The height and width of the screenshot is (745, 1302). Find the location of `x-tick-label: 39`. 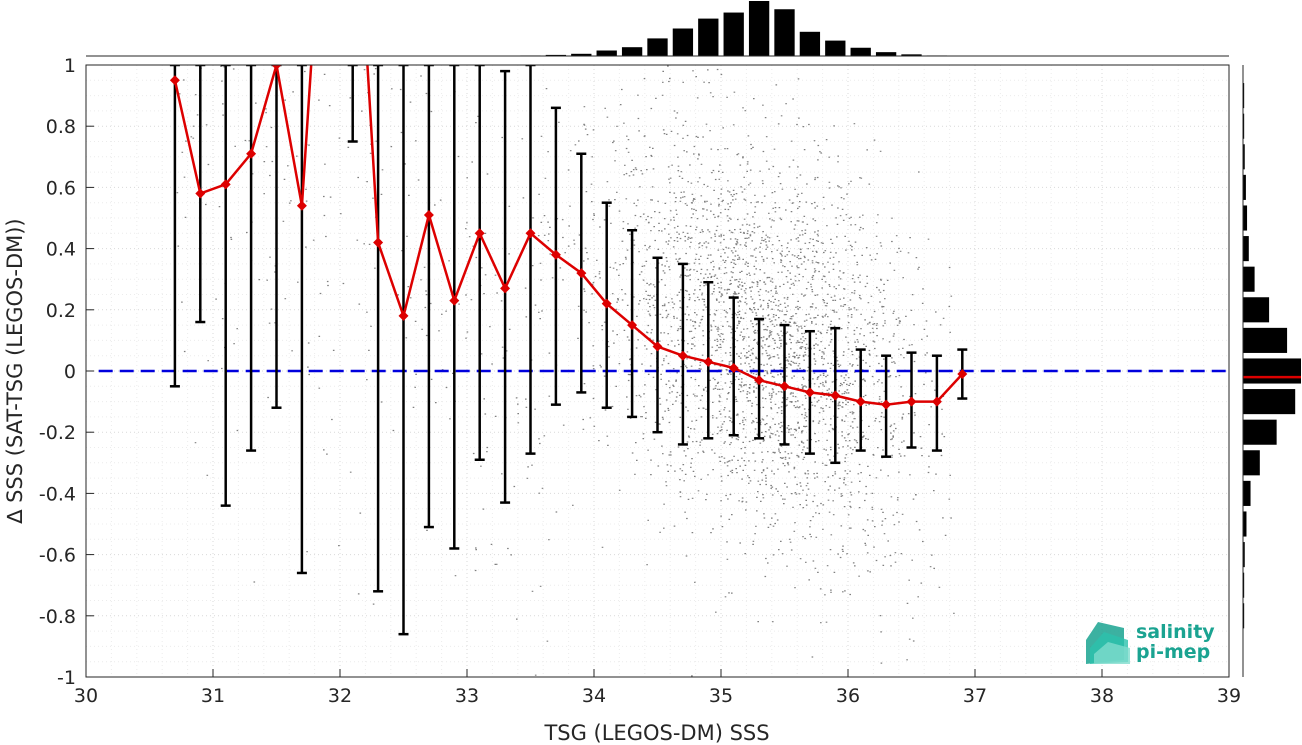

x-tick-label: 39 is located at coordinates (1229, 696).